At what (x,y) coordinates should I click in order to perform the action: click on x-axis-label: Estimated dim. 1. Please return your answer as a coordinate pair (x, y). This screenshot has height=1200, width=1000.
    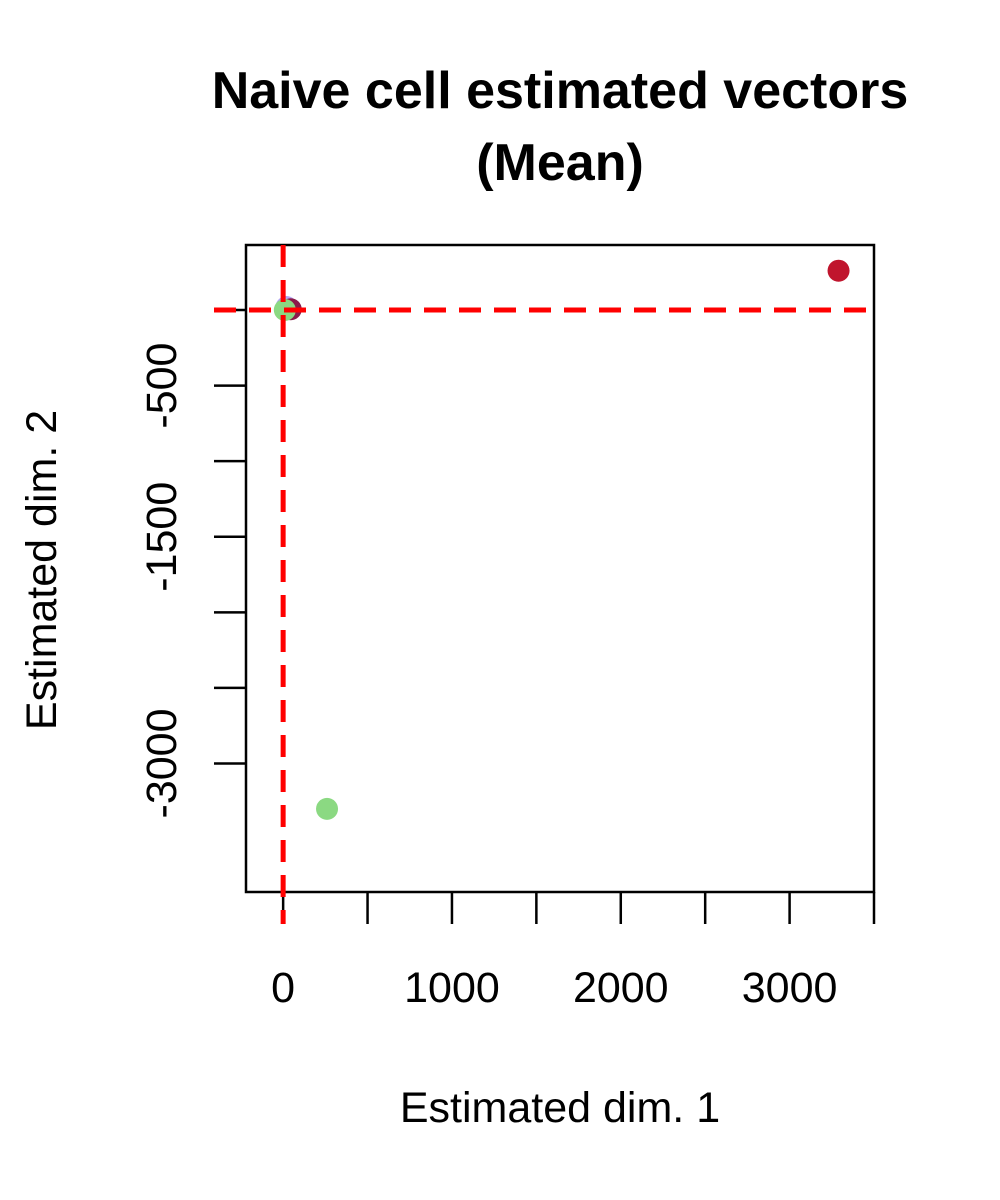
    Looking at the image, I should click on (560, 1108).